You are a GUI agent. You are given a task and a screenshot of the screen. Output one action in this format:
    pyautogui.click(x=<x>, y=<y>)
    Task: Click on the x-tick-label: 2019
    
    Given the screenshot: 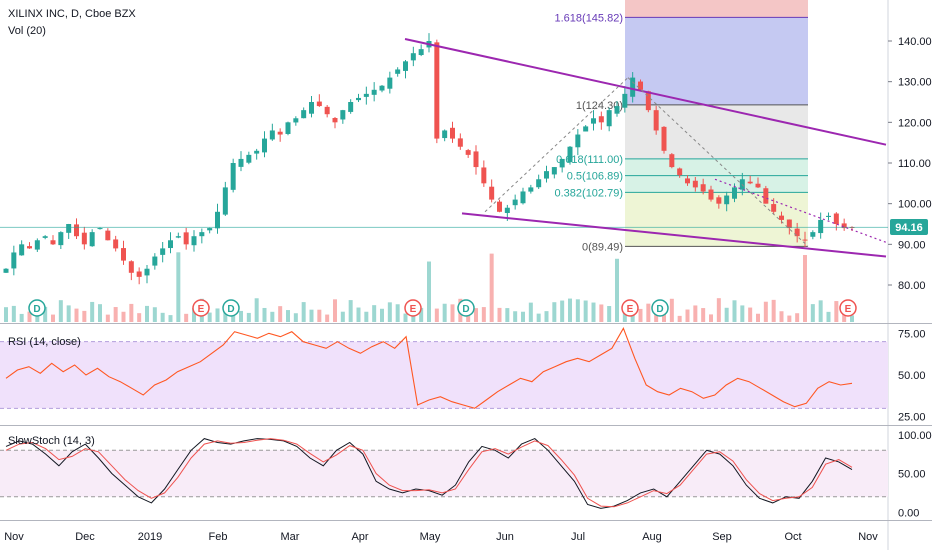 What is the action you would take?
    pyautogui.click(x=150, y=537)
    